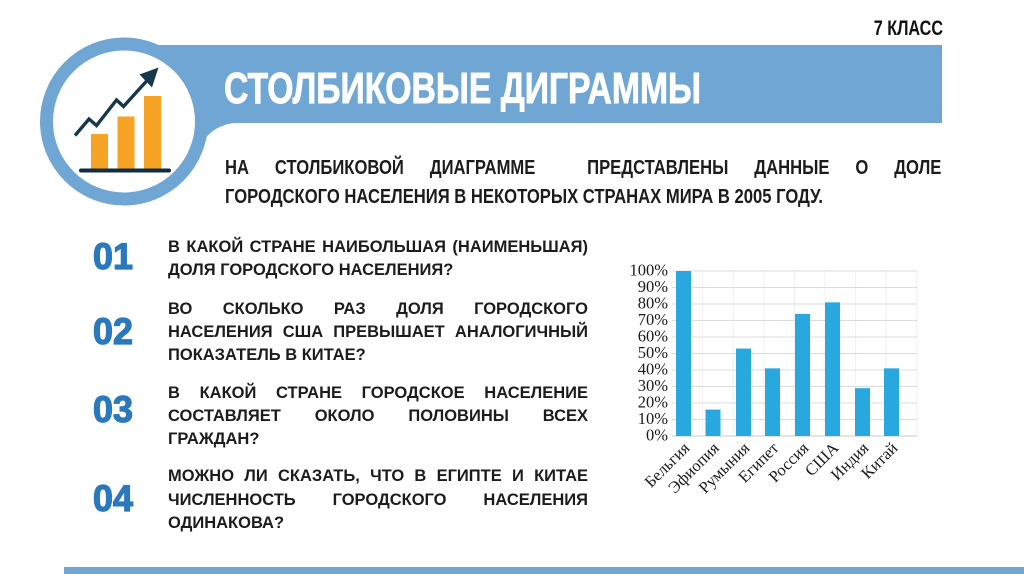 The image size is (1024, 574). I want to click on svg-text: 30%, so click(653, 385).